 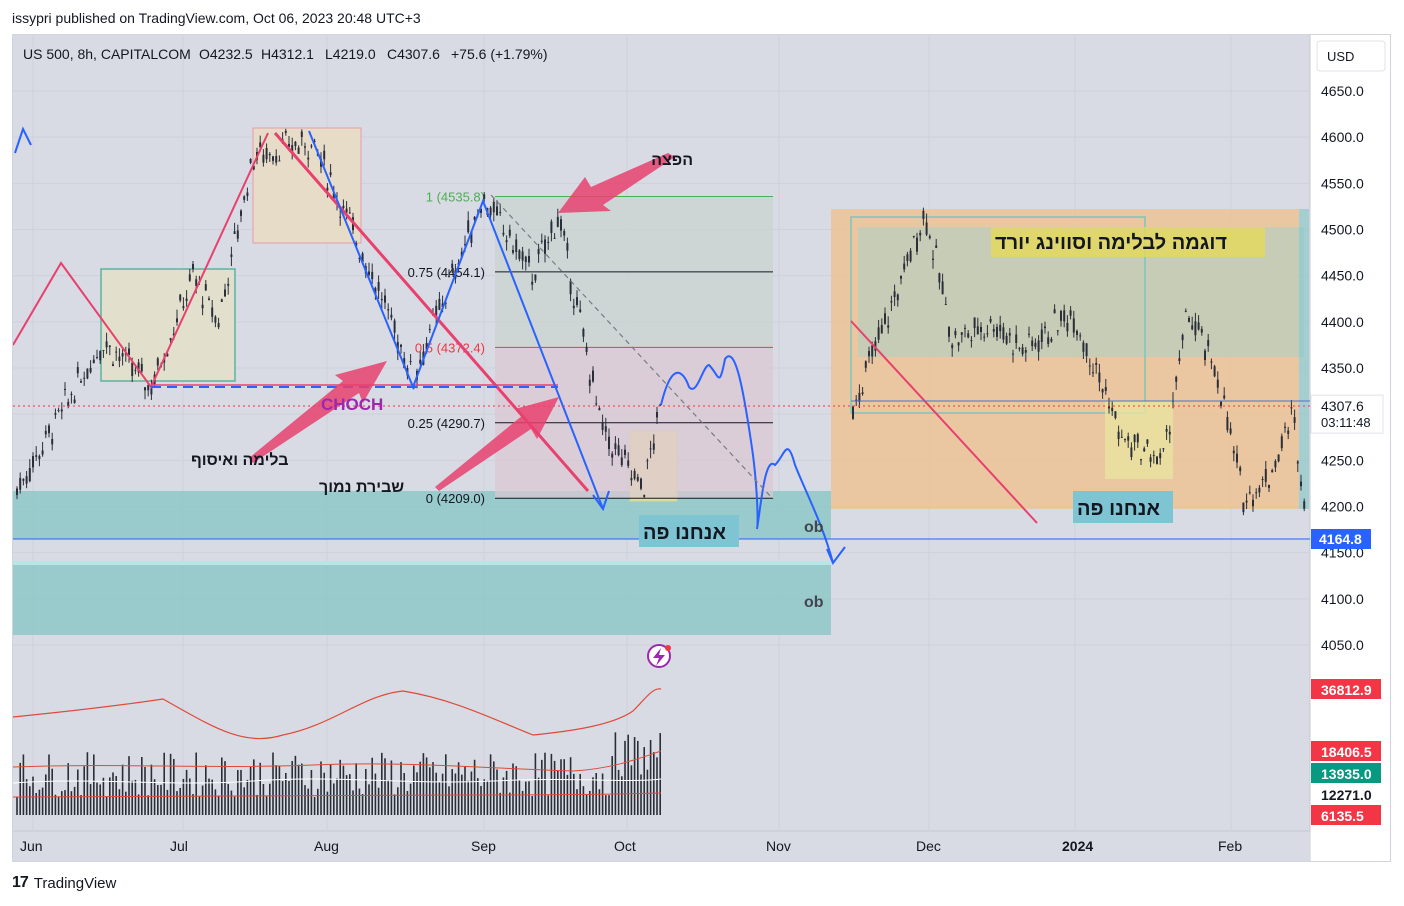 I want to click on we-are-here-label-bg, so click(x=689, y=531).